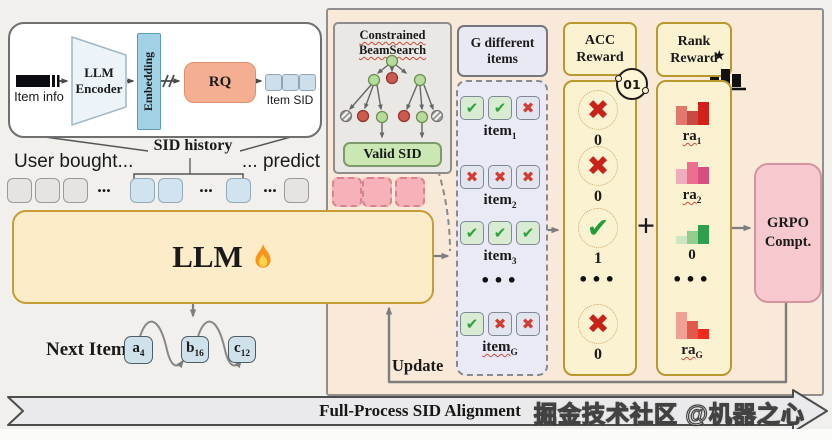 The width and height of the screenshot is (832, 440). I want to click on acc-entry: ✔ 1, so click(598, 238).